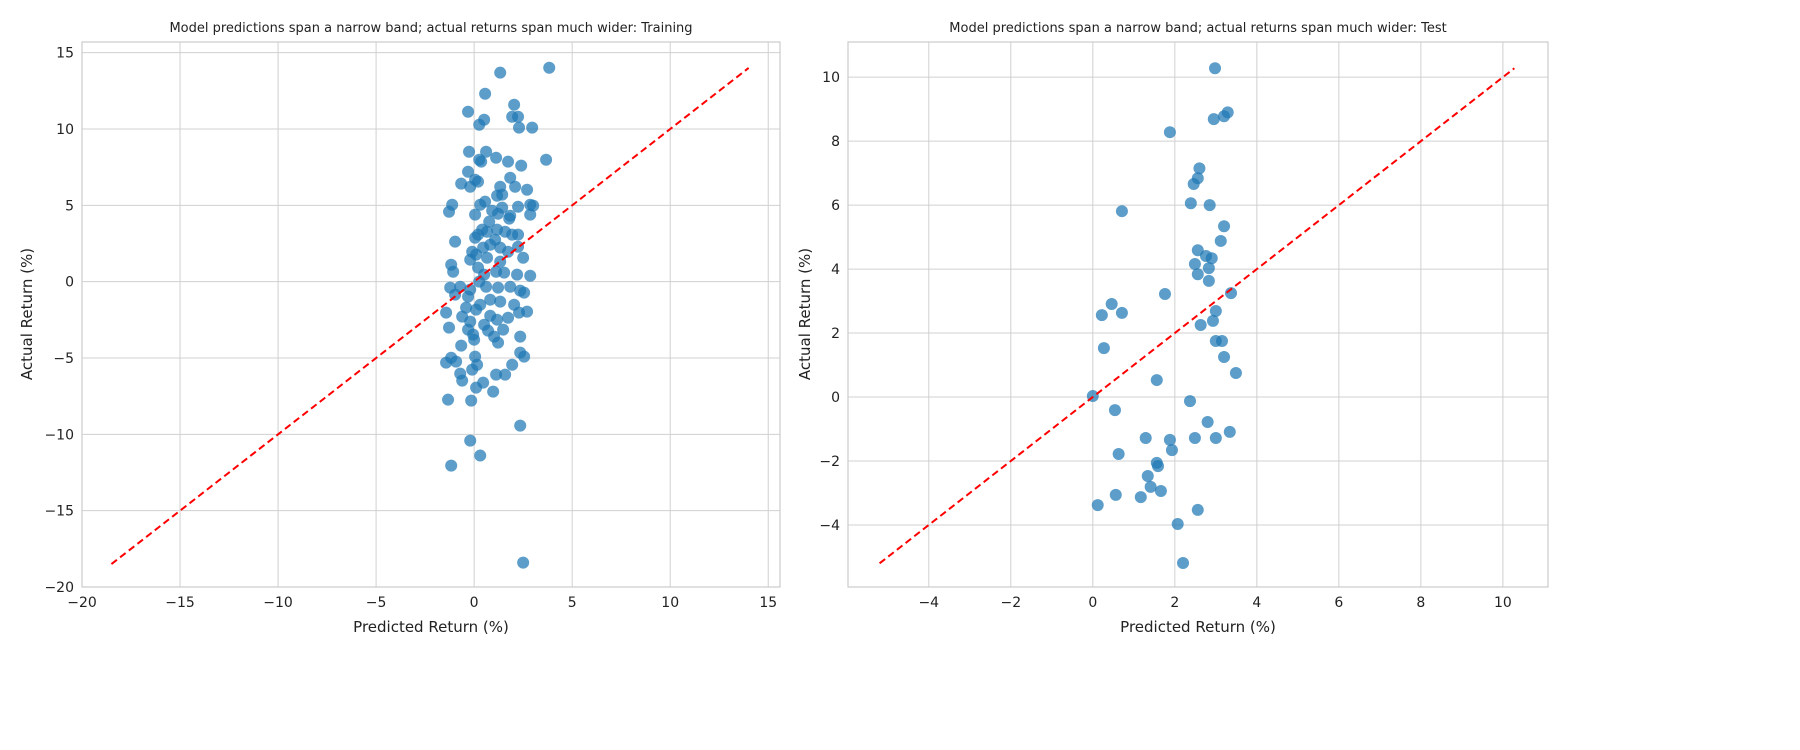  Describe the element at coordinates (63, 359) in the screenshot. I see `training-y-tick-label: −5` at that location.